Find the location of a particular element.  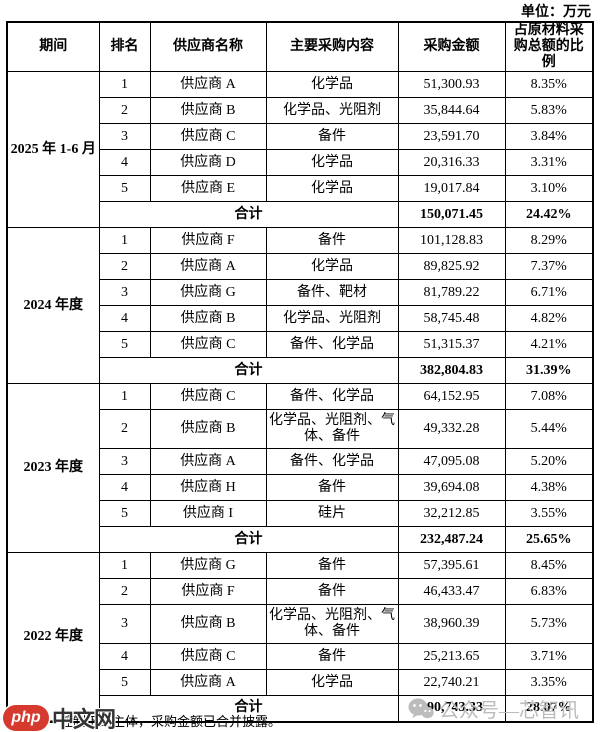

table-row: 3 供应商 B 化学品、光阻剂、气体、备件 38,960.39 5.73% is located at coordinates (300, 624).